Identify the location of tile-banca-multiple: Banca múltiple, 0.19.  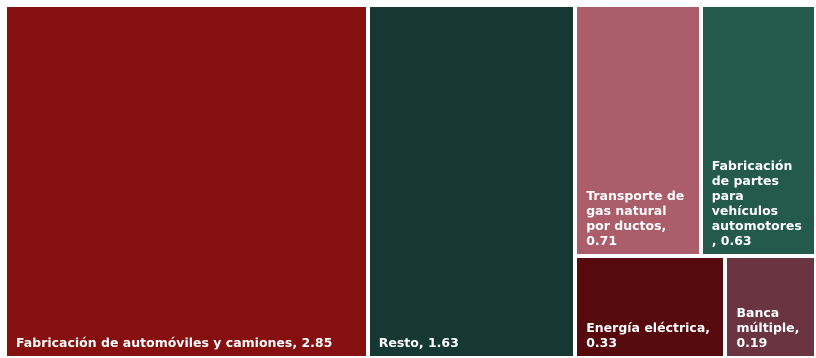
(770, 307).